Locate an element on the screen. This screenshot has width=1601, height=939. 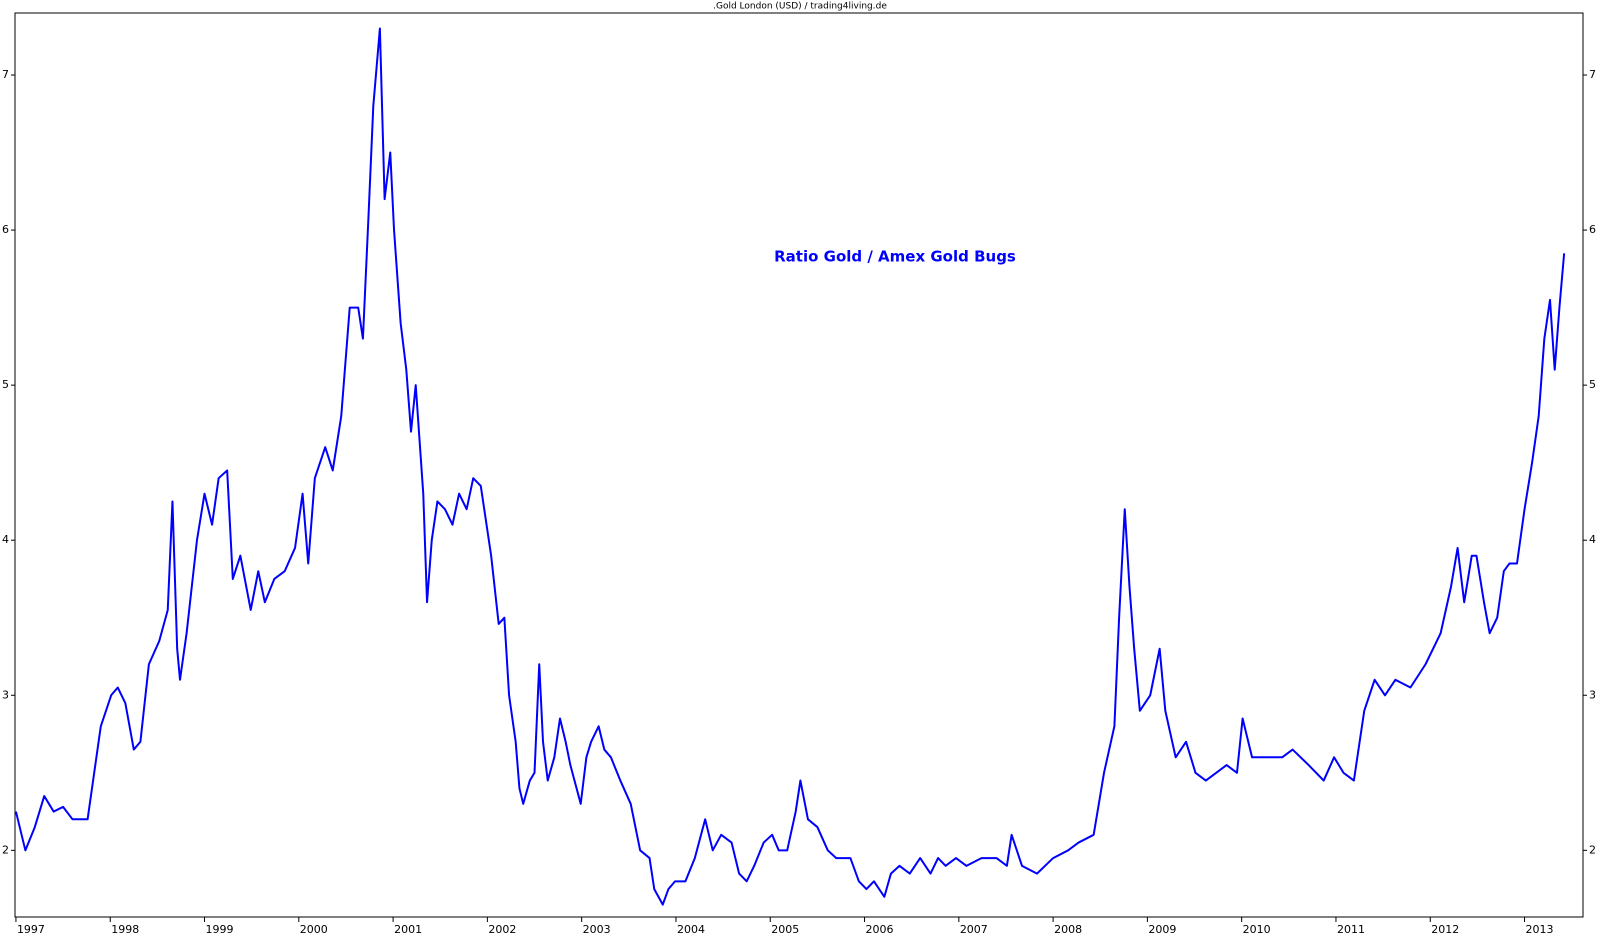
x-tick-label: 2008 is located at coordinates (1068, 929).